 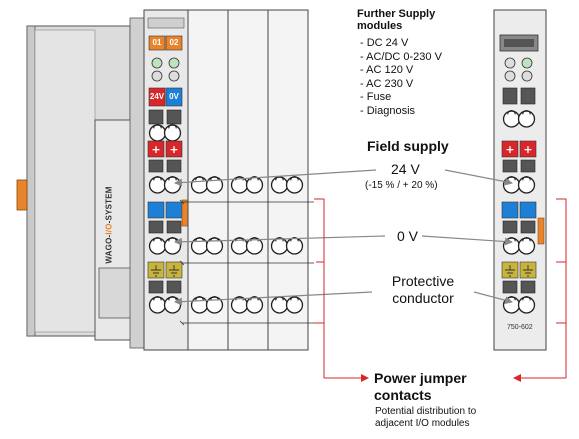 I want to click on supply-module-left: + +, so click(x=166, y=180).